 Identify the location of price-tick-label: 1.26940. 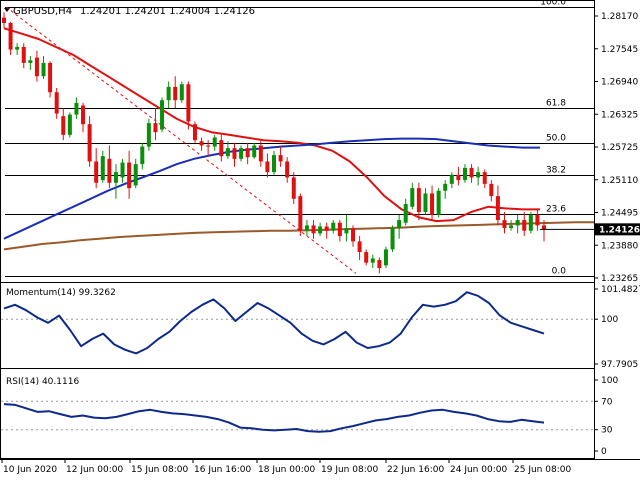
(619, 83).